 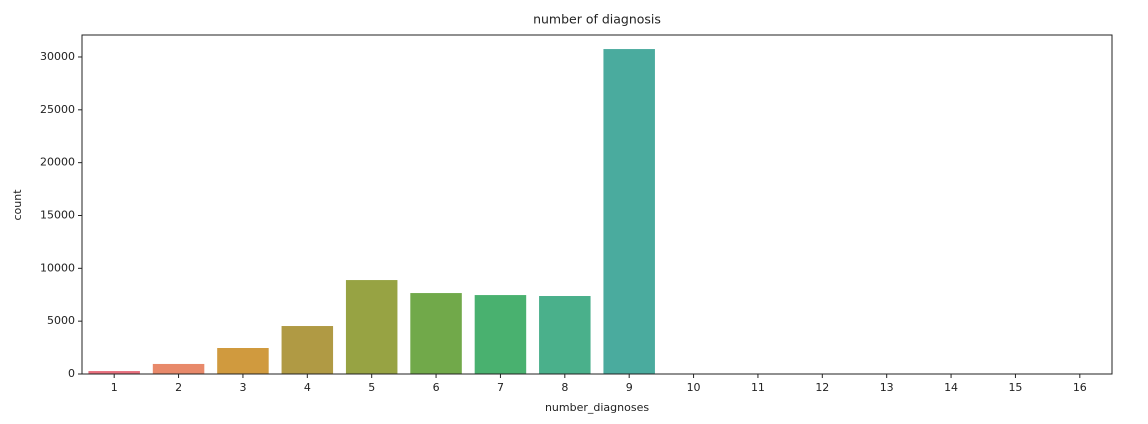 What do you see at coordinates (1080, 387) in the screenshot?
I see `x-tick-label: 16` at bounding box center [1080, 387].